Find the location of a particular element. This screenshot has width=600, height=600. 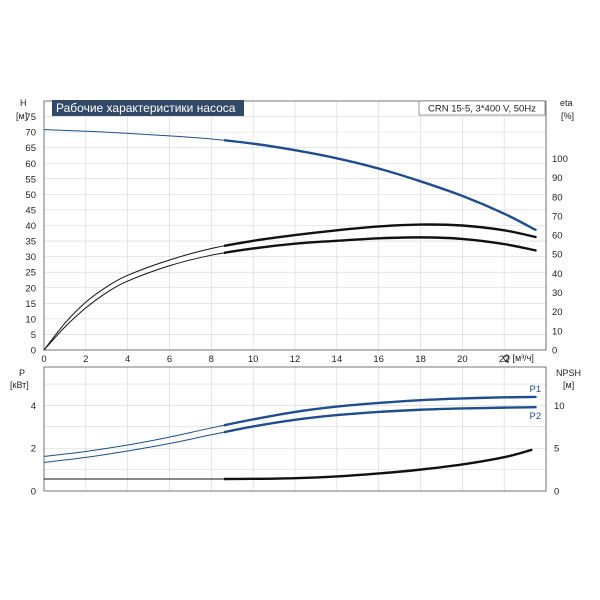

efficiency-curve-1-thin-segment is located at coordinates (133, 298).